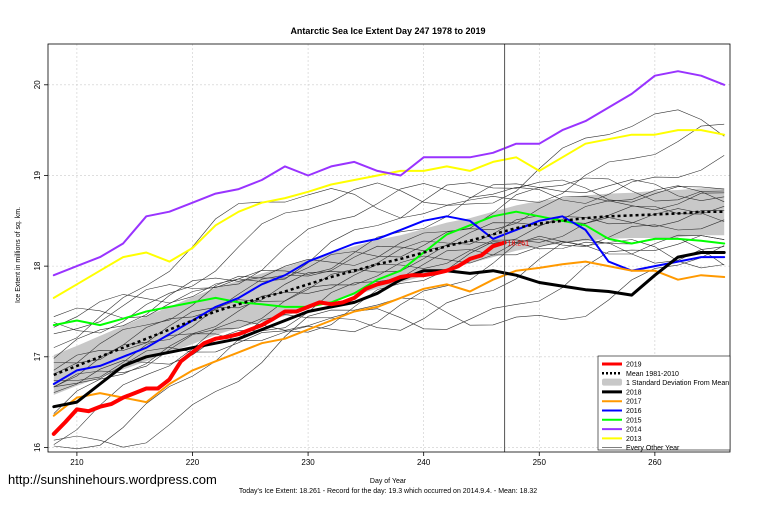  I want to click on x-tick-label: 260, so click(655, 462).